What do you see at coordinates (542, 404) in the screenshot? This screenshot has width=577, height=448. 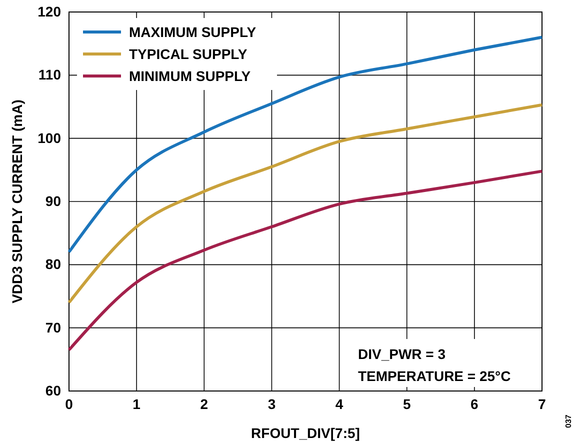 I see `x-tick-label: 7` at bounding box center [542, 404].